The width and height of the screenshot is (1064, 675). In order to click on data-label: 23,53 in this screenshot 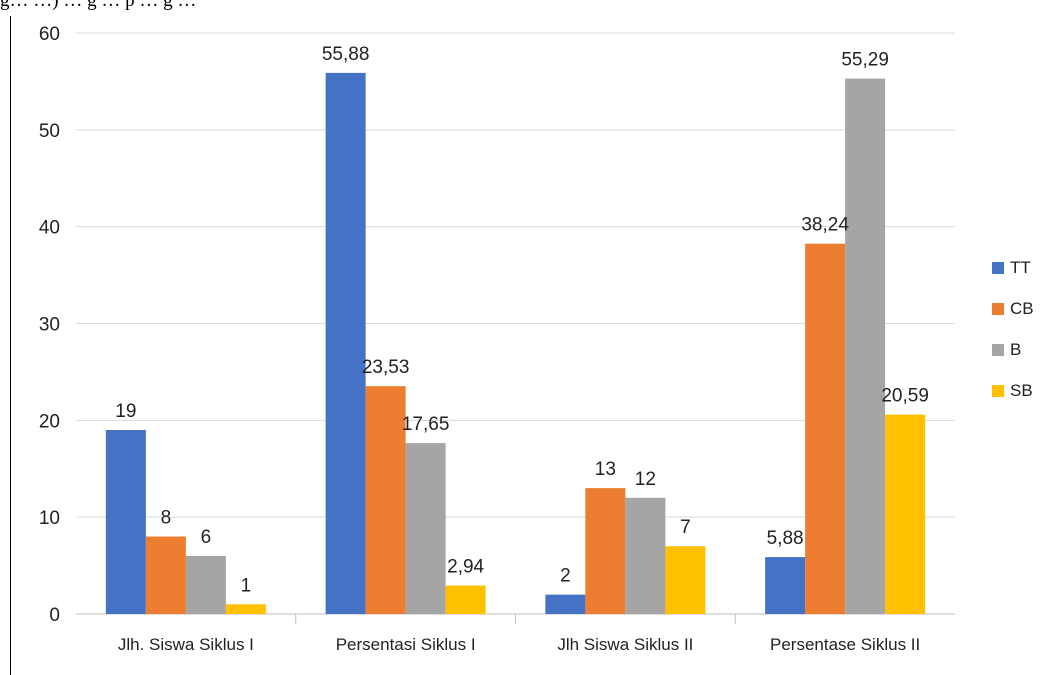, I will do `click(386, 367)`.